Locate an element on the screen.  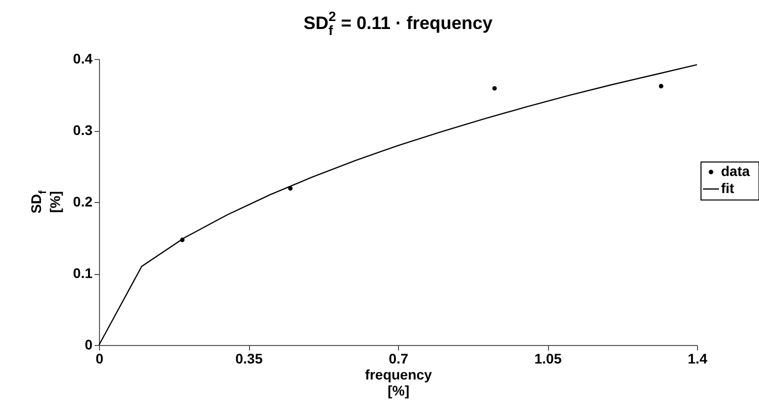
x-tick-label: 0.7 is located at coordinates (398, 358).